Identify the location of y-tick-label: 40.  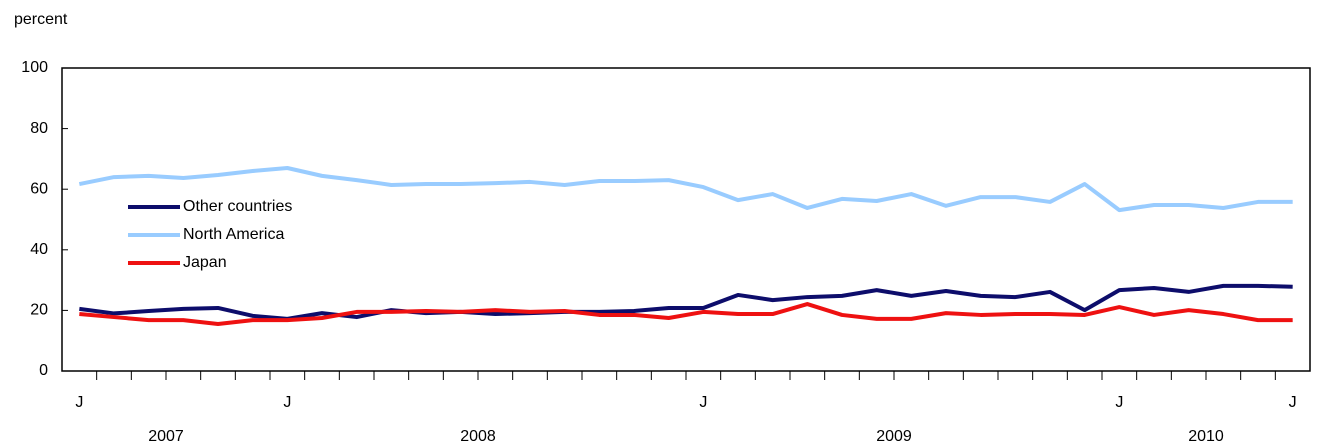
(39, 249).